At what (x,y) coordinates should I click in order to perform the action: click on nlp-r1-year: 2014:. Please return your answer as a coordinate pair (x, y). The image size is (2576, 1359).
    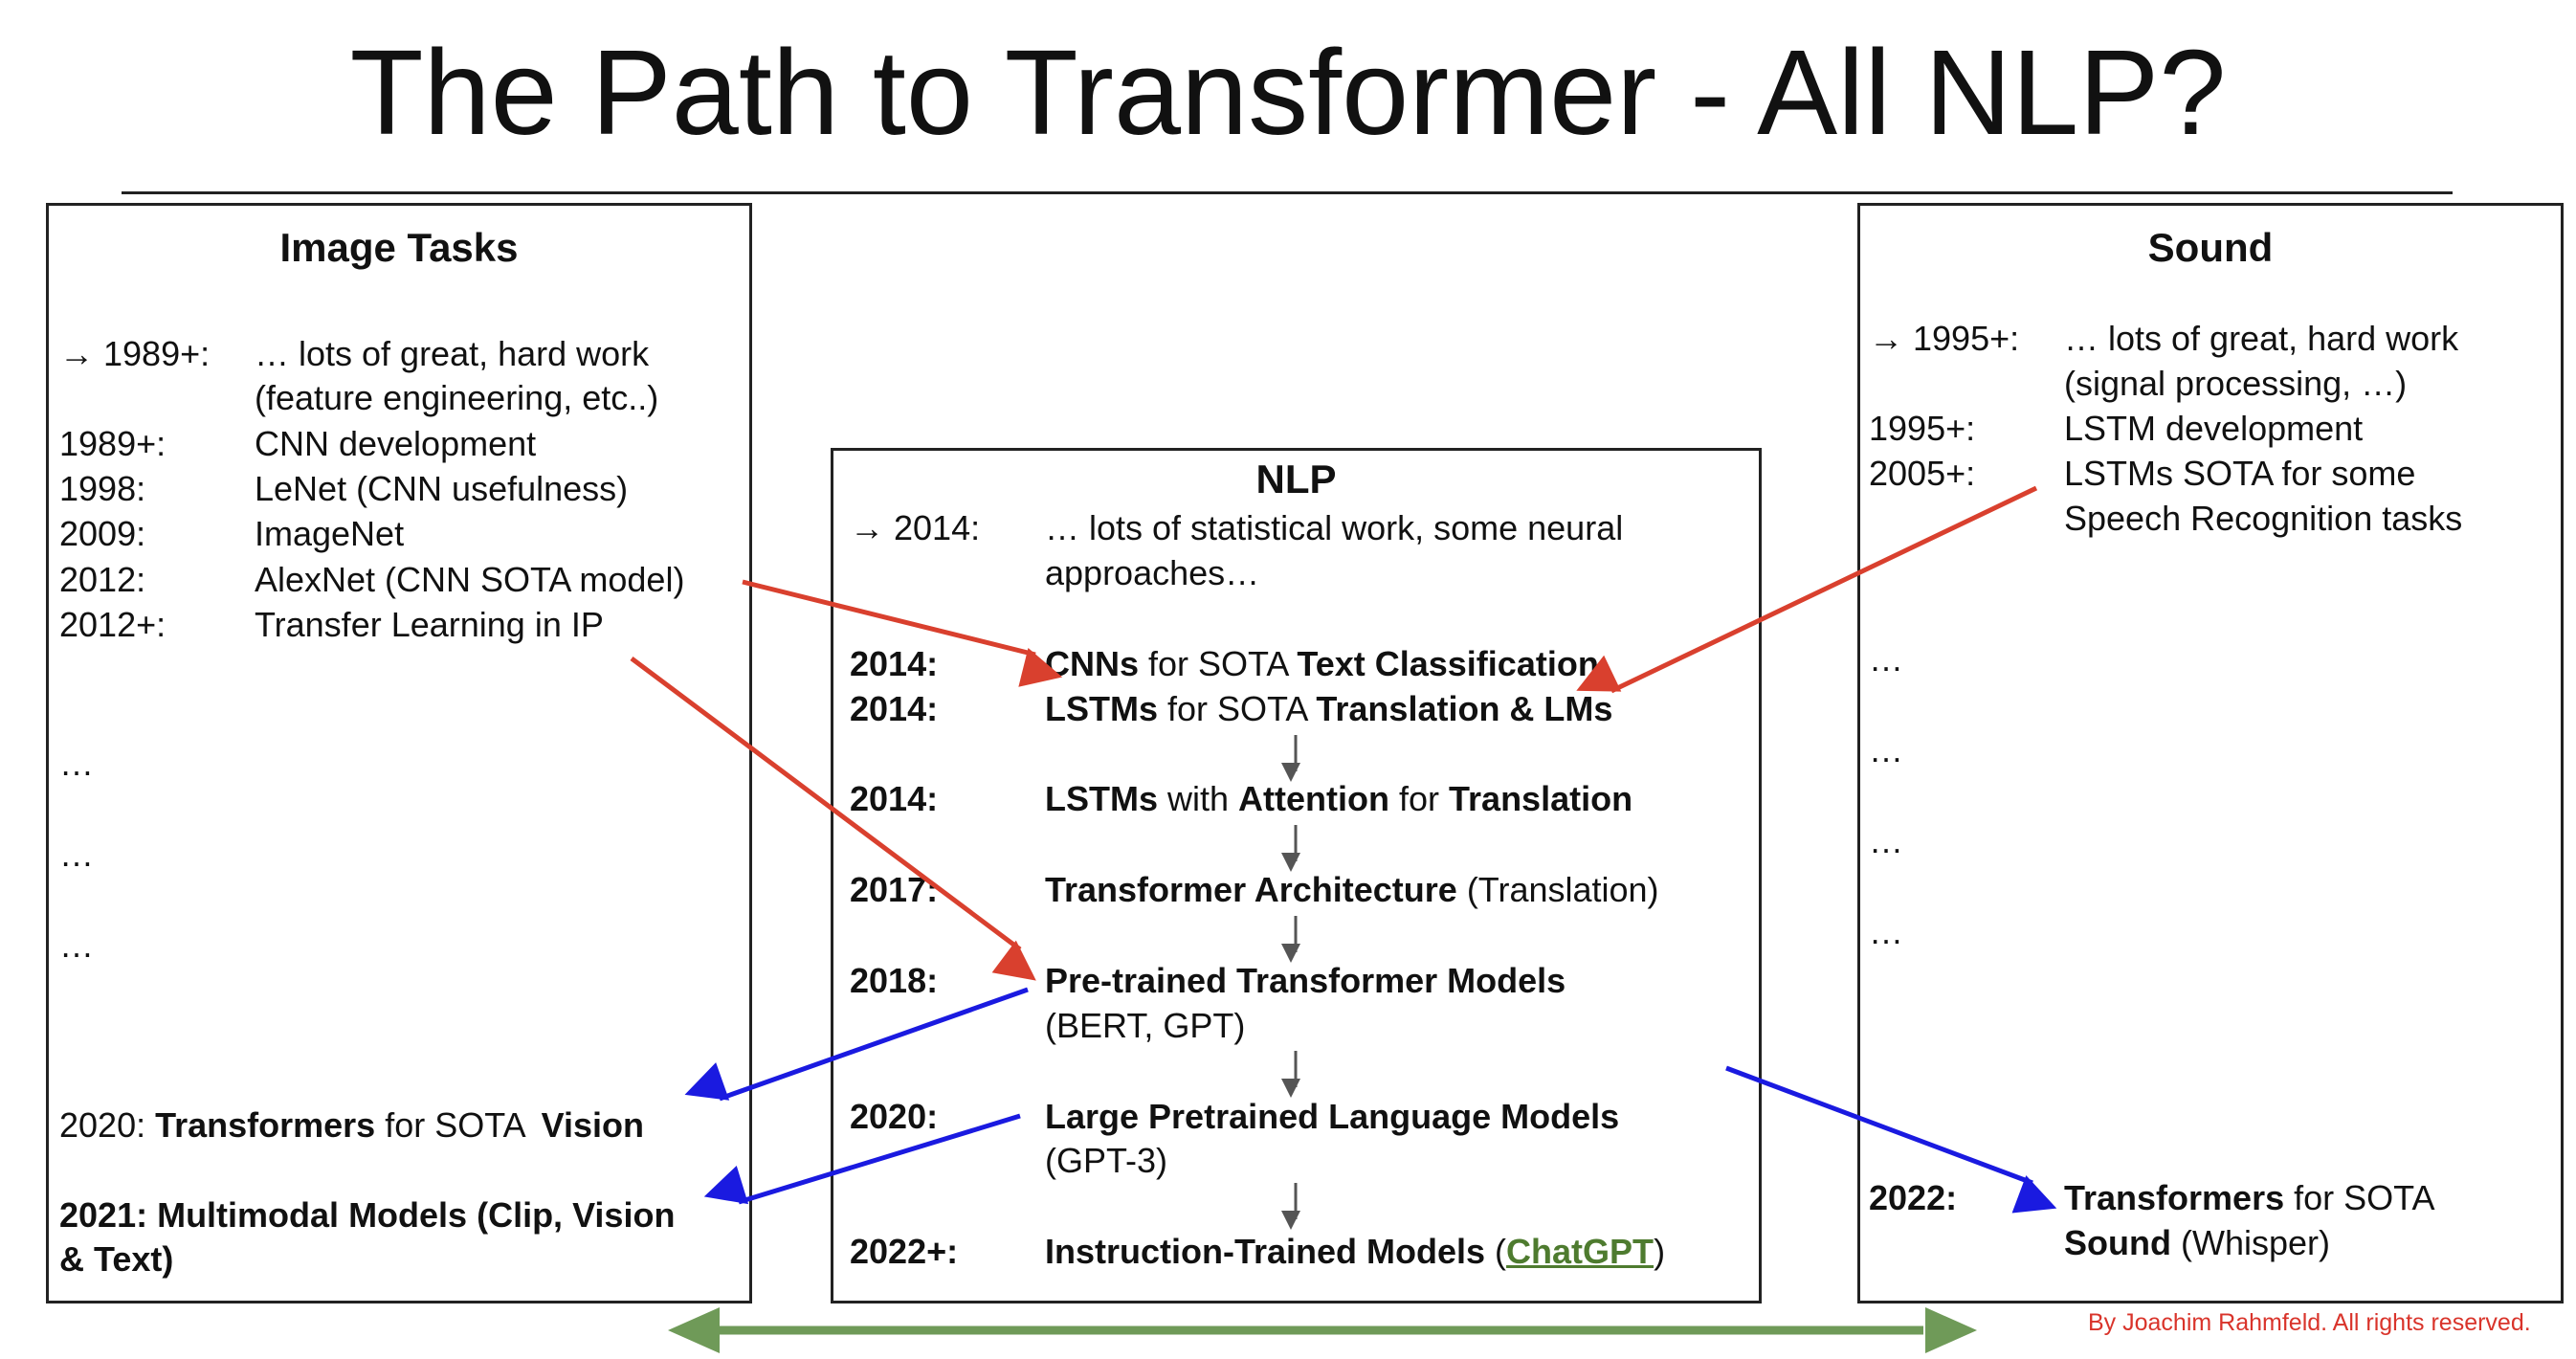
    Looking at the image, I should click on (894, 663).